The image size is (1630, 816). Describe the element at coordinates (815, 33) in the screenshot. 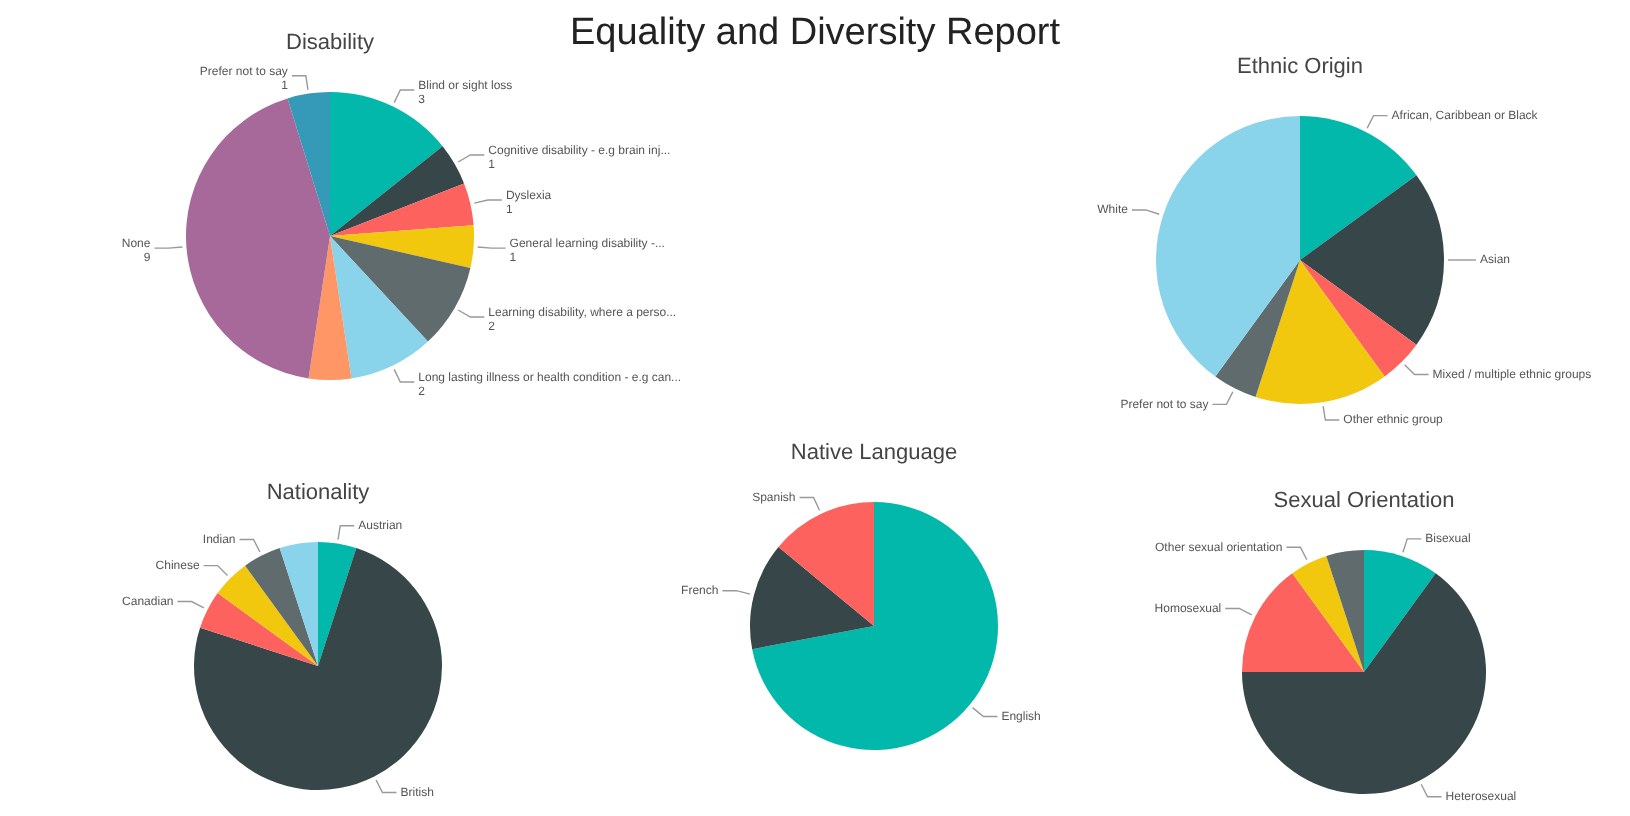

I see `text: Equality and Diversity Report` at that location.